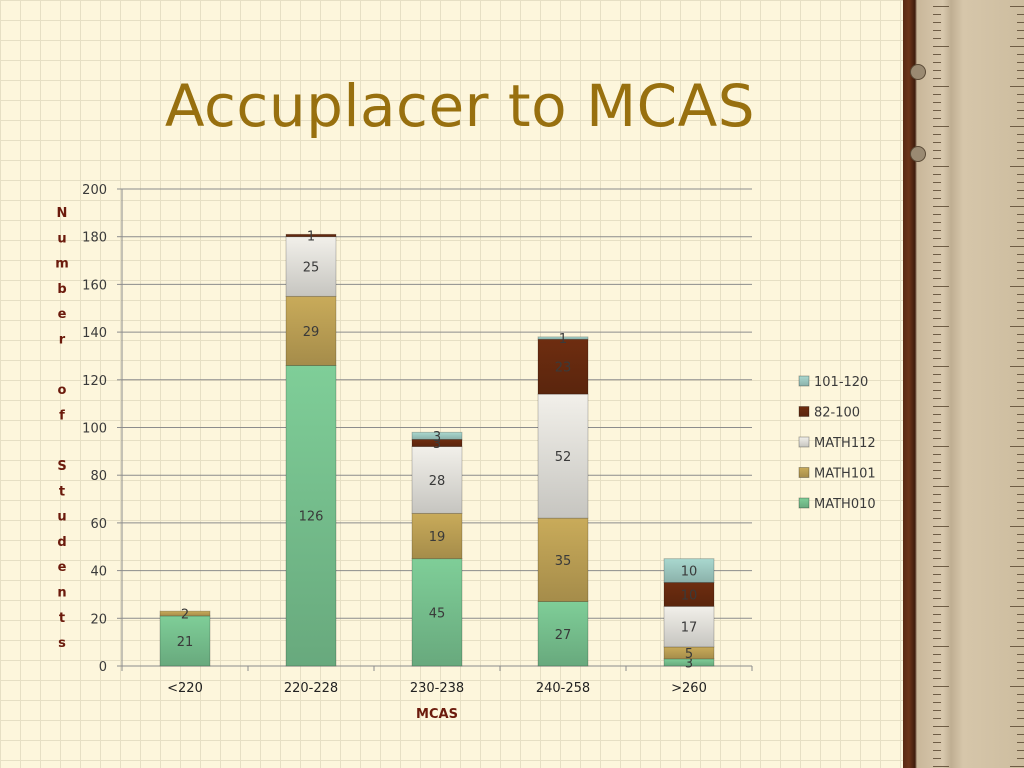 Image resolution: width=1024 pixels, height=768 pixels. Describe the element at coordinates (460, 106) in the screenshot. I see `slide-title: Accuplacer to MCAS` at that location.